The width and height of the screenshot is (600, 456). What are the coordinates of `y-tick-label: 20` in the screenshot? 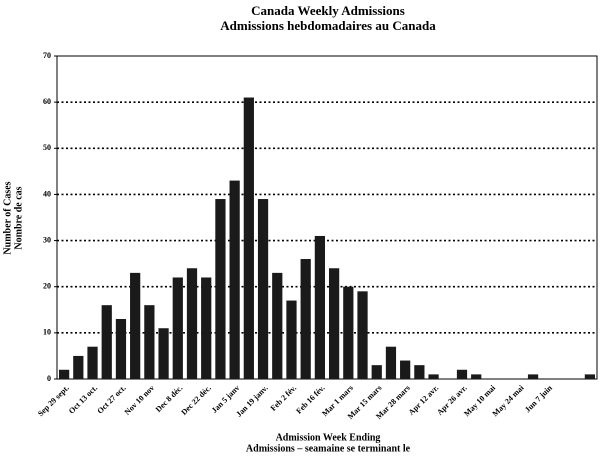 It's located at (47, 286).